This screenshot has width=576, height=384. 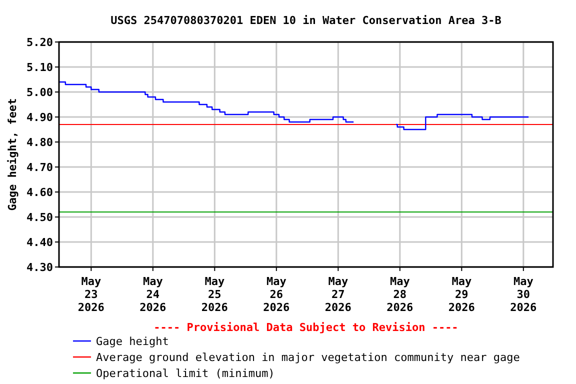 What do you see at coordinates (39, 242) in the screenshot?
I see `y-tick-label: 4.40` at bounding box center [39, 242].